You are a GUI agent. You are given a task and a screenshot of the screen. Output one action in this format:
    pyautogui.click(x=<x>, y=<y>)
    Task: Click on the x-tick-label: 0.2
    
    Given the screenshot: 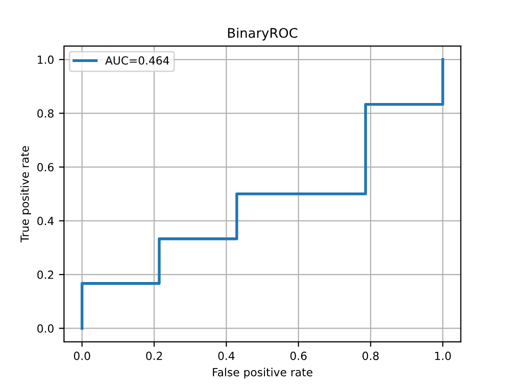 What is the action you would take?
    pyautogui.click(x=154, y=356)
    